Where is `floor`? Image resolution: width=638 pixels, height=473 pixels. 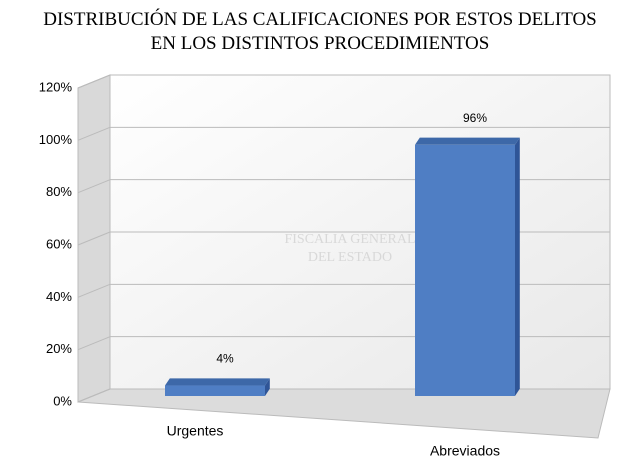 floor is located at coordinates (344, 413).